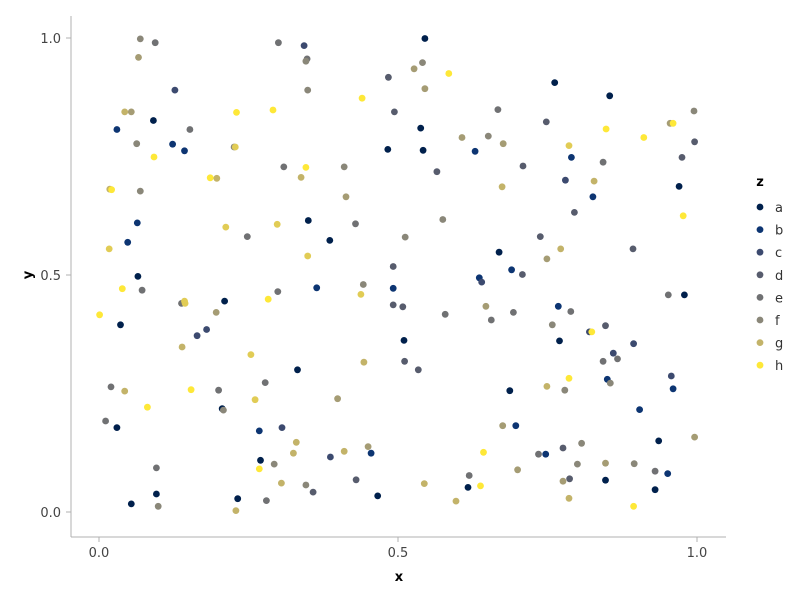 The width and height of the screenshot is (800, 600). I want to click on y-tick-label: 0.5, so click(50, 276).